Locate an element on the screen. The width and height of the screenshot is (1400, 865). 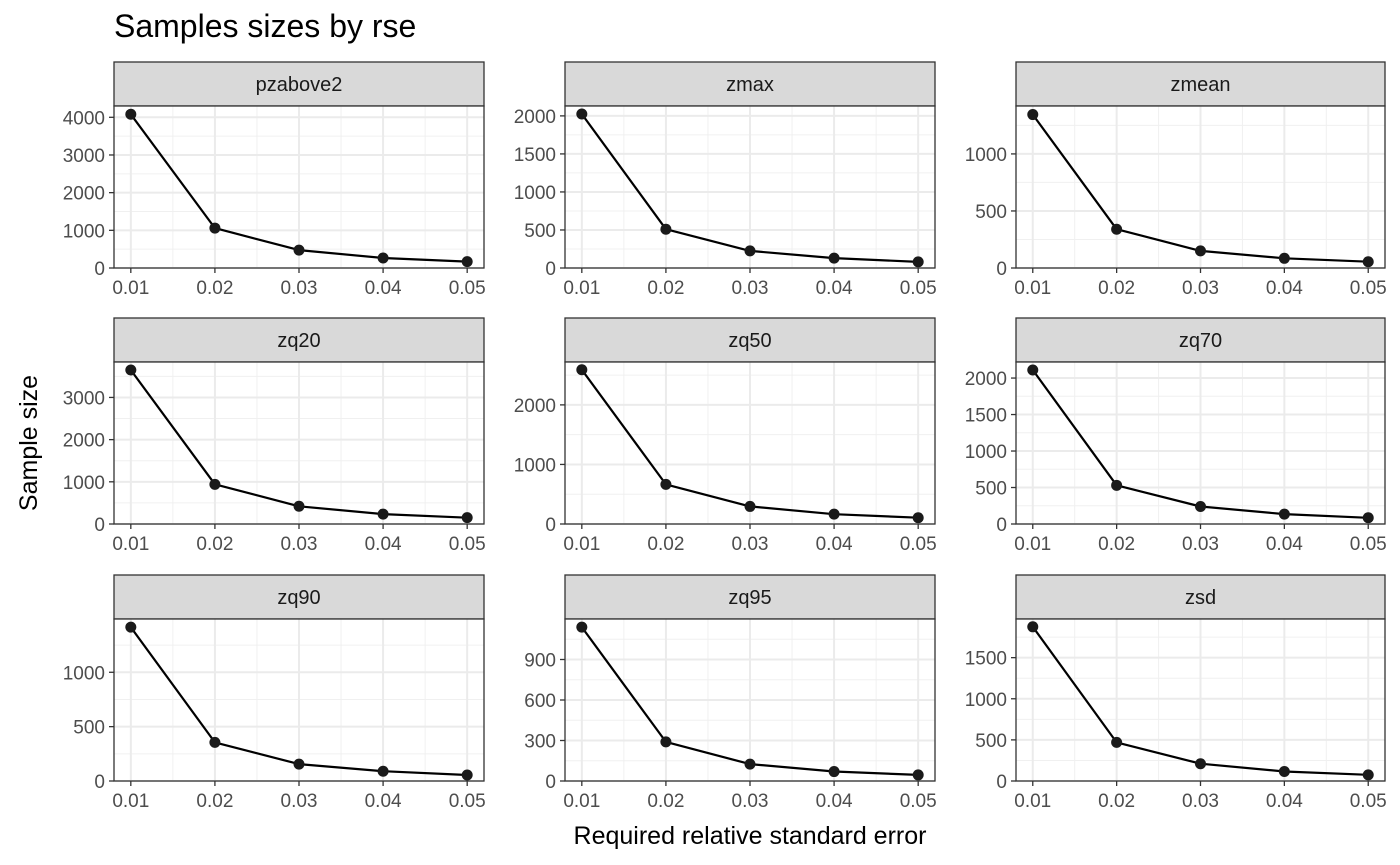
y-tick-label: 500 is located at coordinates (991, 741).